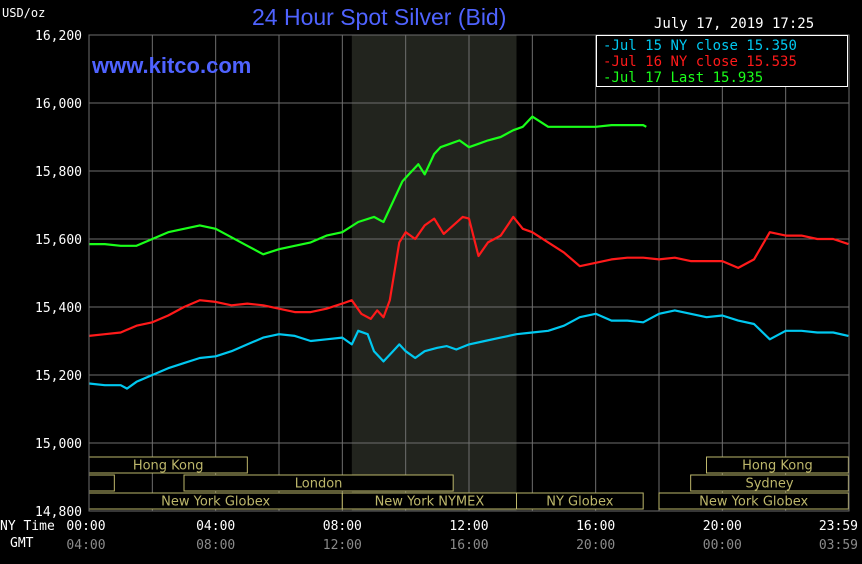 The height and width of the screenshot is (564, 862). I want to click on x-tick-label-gmt: 04:00, so click(85, 545).